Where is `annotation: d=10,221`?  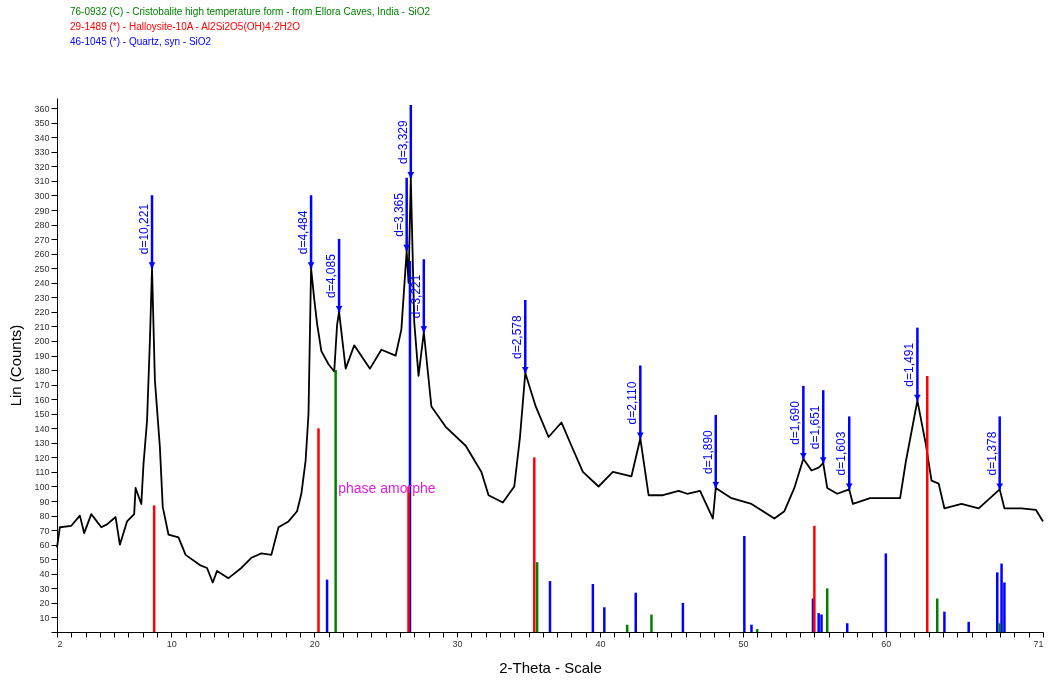
annotation: d=10,221 is located at coordinates (144, 229).